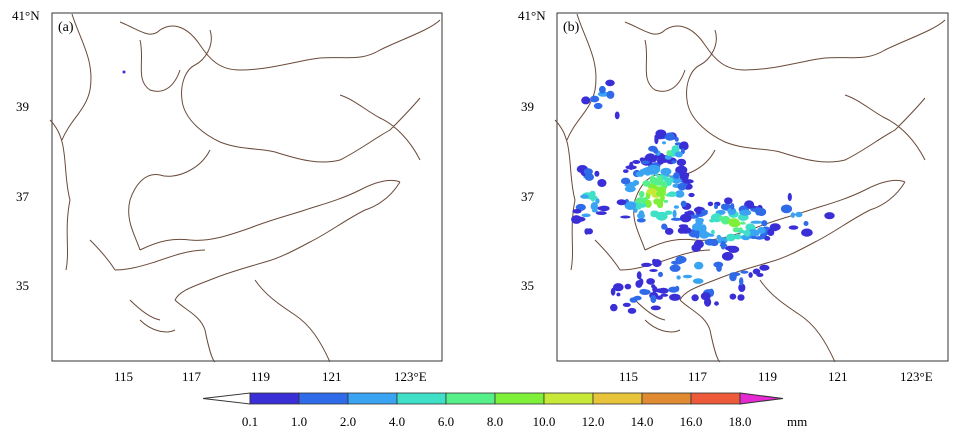 The height and width of the screenshot is (444, 970). I want to click on colorbar-tick-label: 16.0, so click(691, 421).